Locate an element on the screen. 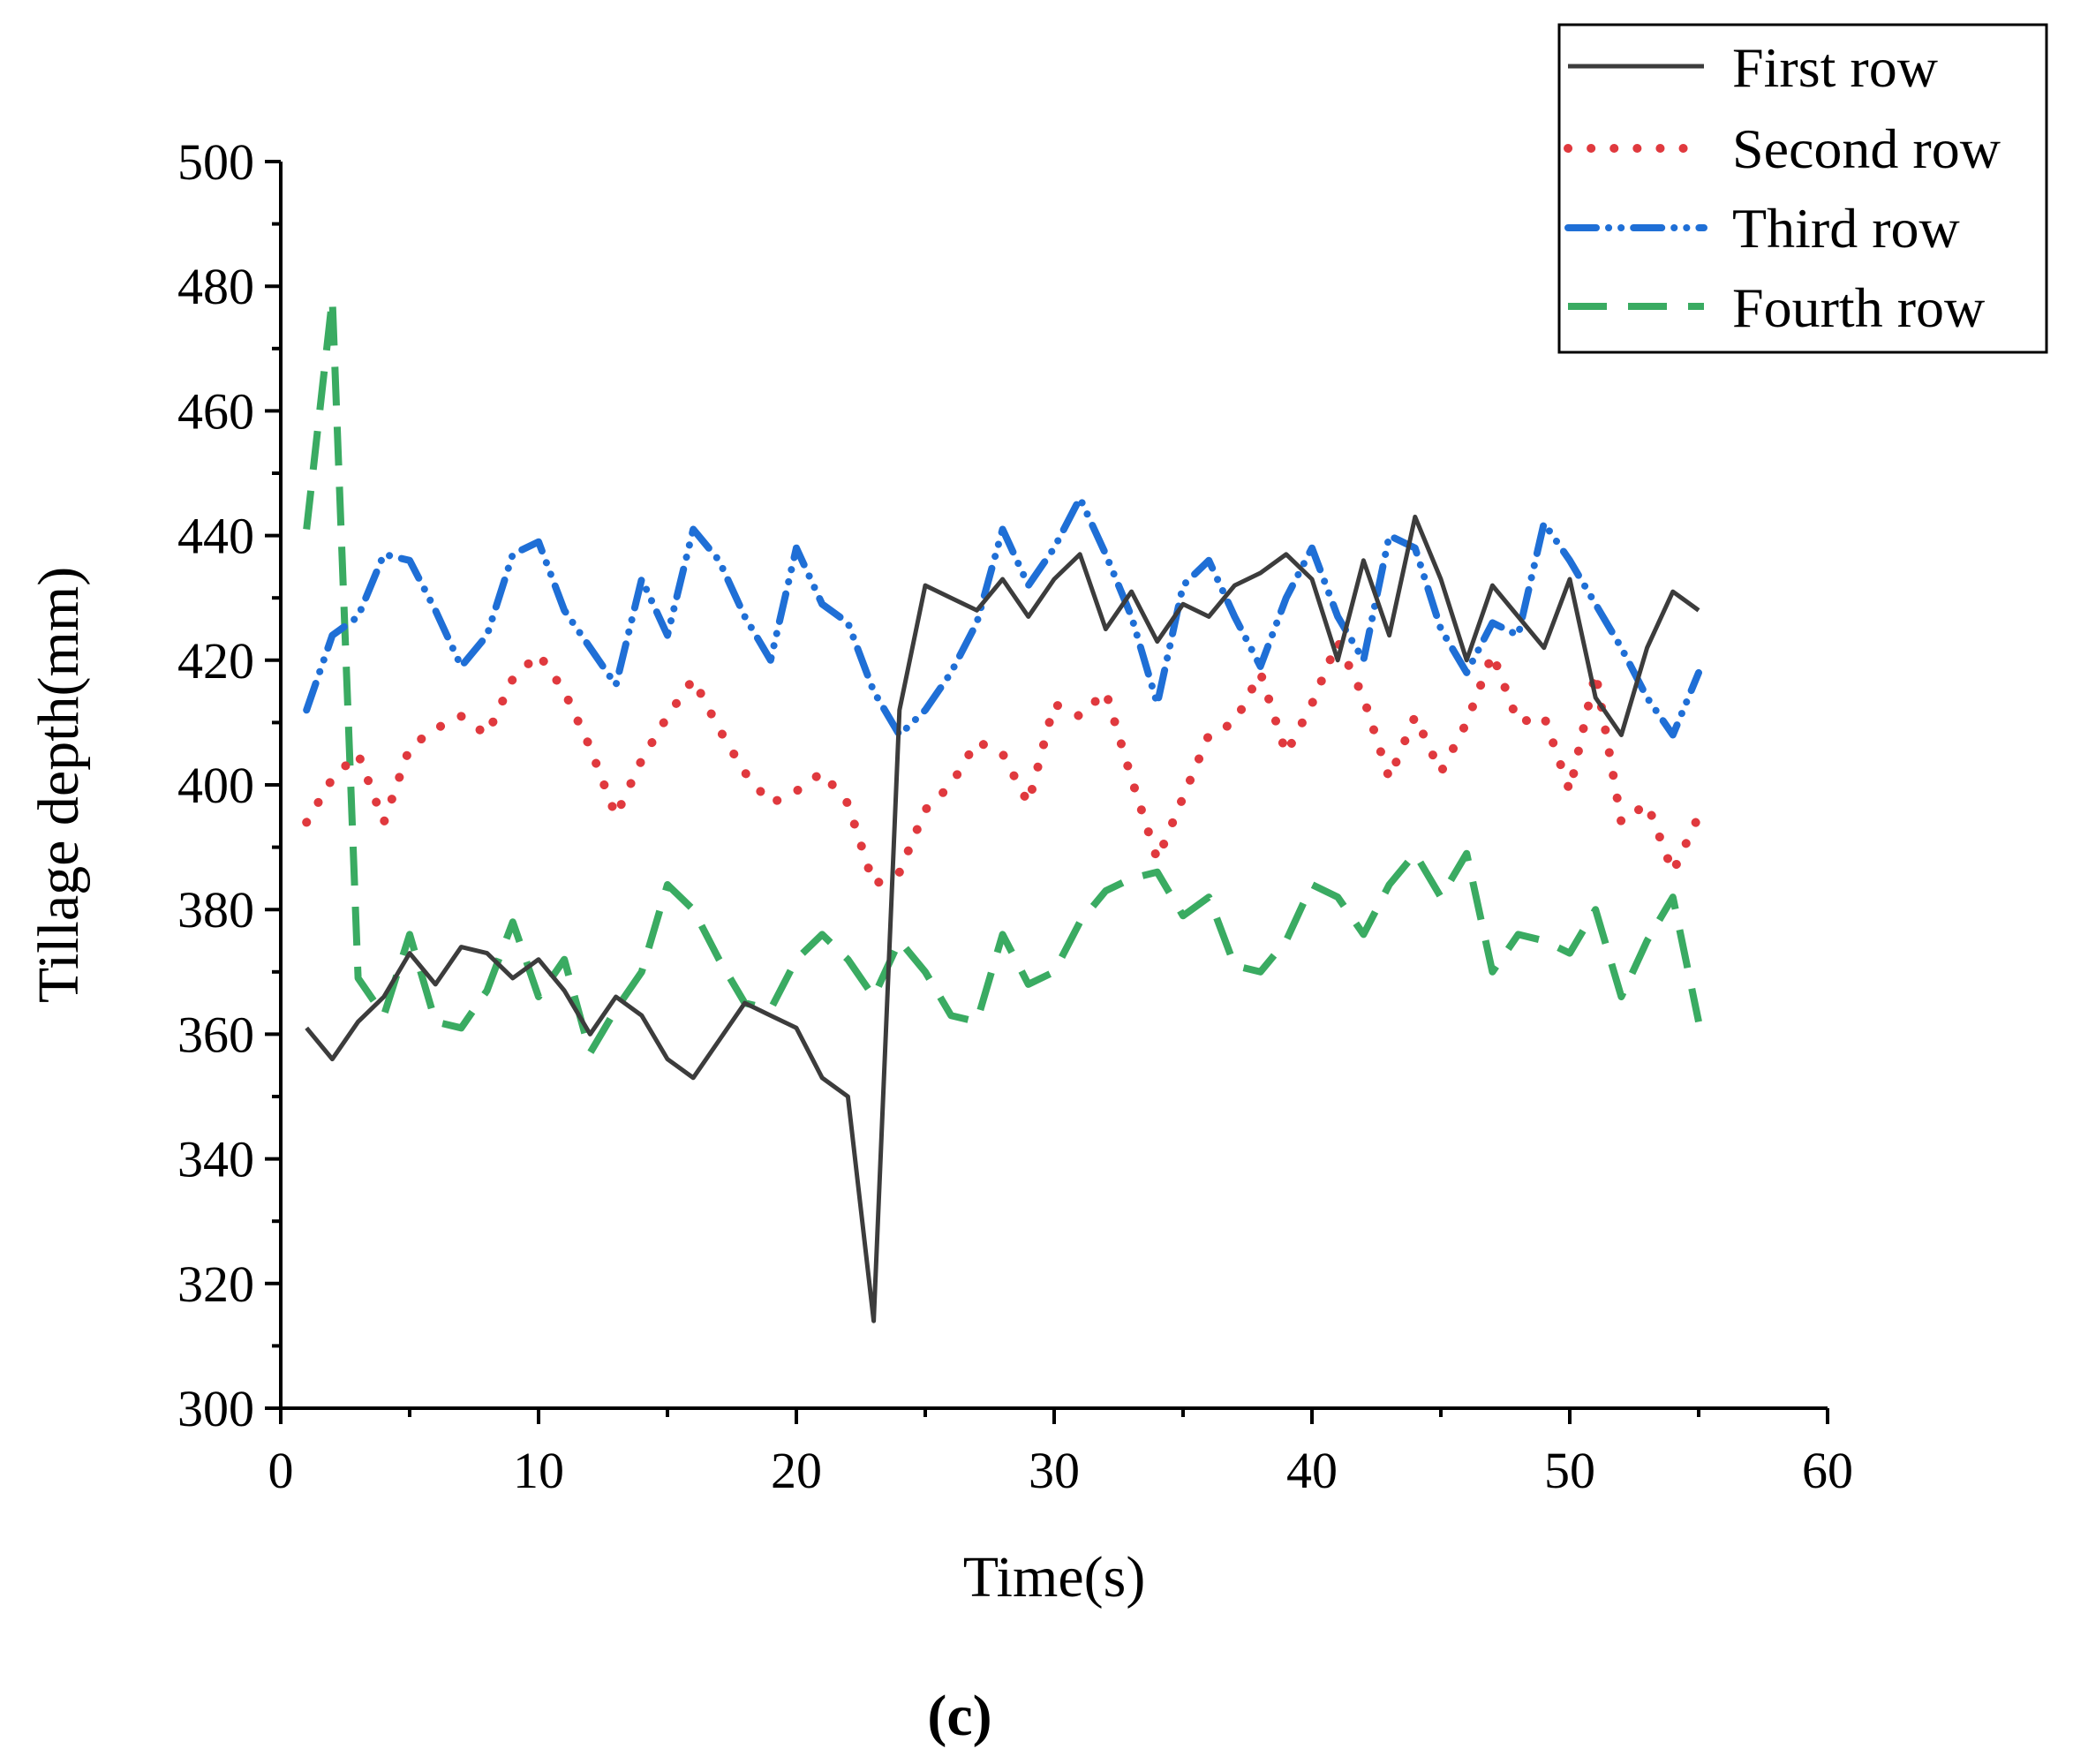  y-tick-label: 340 is located at coordinates (215, 1159).